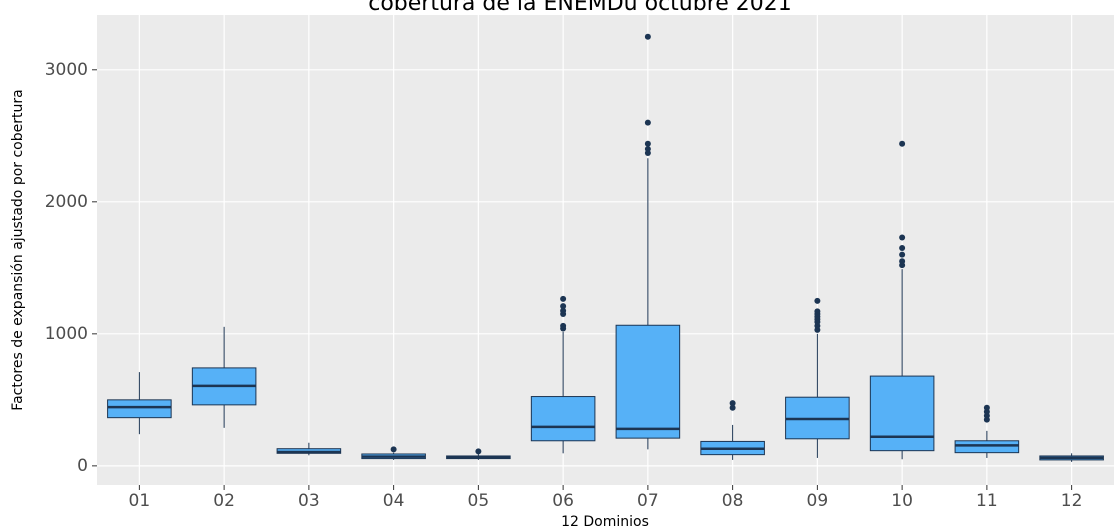 The image size is (1114, 532). What do you see at coordinates (648, 501) in the screenshot?
I see `x-tick-label: 07` at bounding box center [648, 501].